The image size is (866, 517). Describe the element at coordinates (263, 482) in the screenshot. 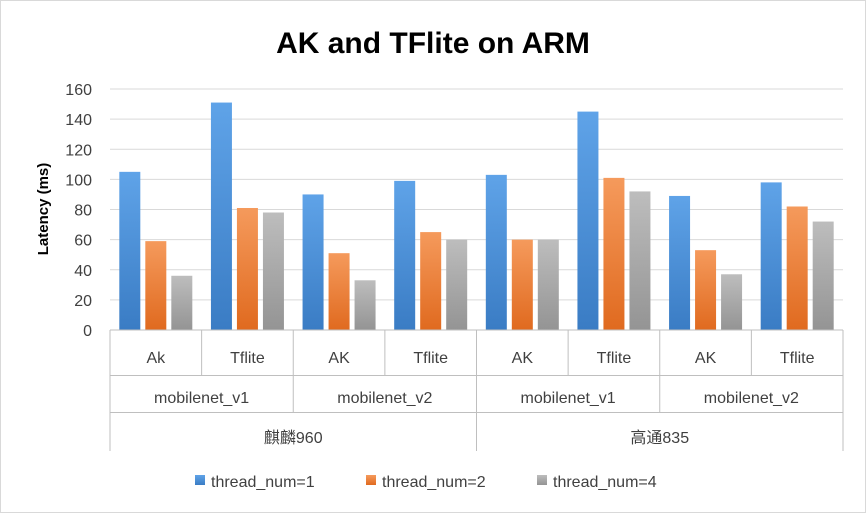

I see `legend-label: thread_num=1` at that location.